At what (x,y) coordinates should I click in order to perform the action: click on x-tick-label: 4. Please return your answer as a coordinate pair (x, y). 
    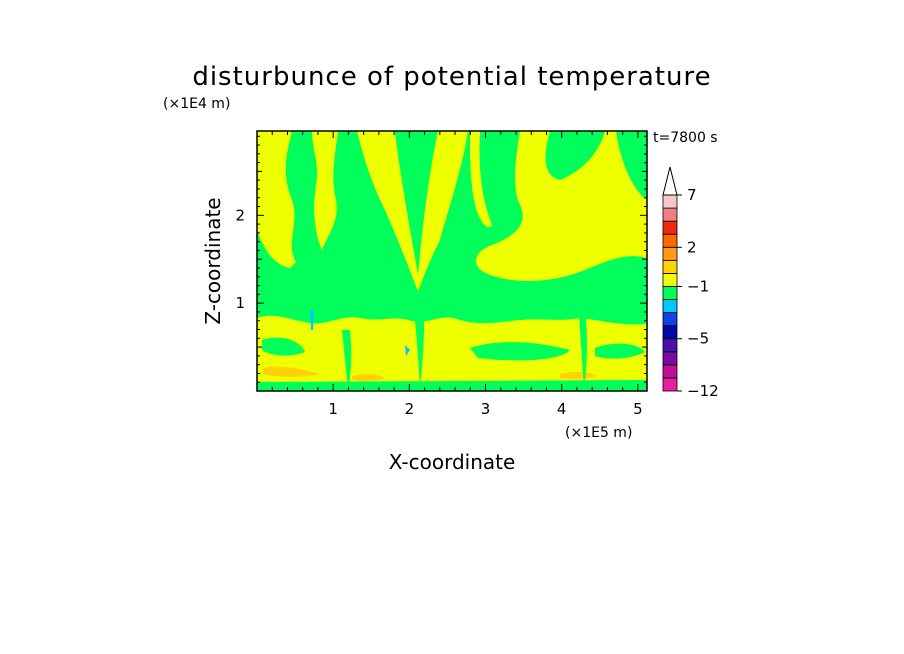
    Looking at the image, I should click on (562, 409).